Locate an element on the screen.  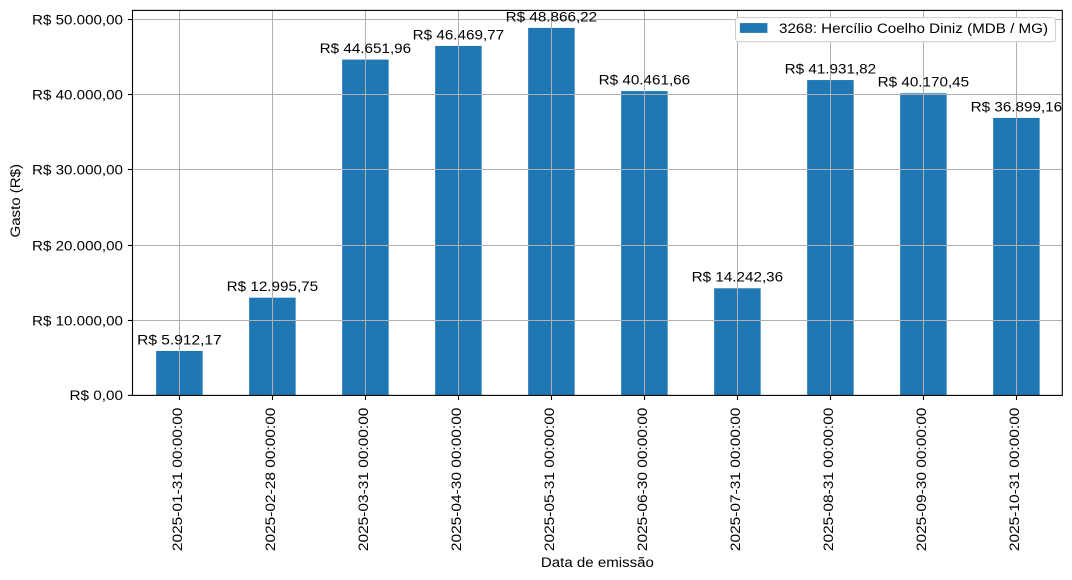
svg-text: 2025-09-30 00:00:00 is located at coordinates (921, 480).